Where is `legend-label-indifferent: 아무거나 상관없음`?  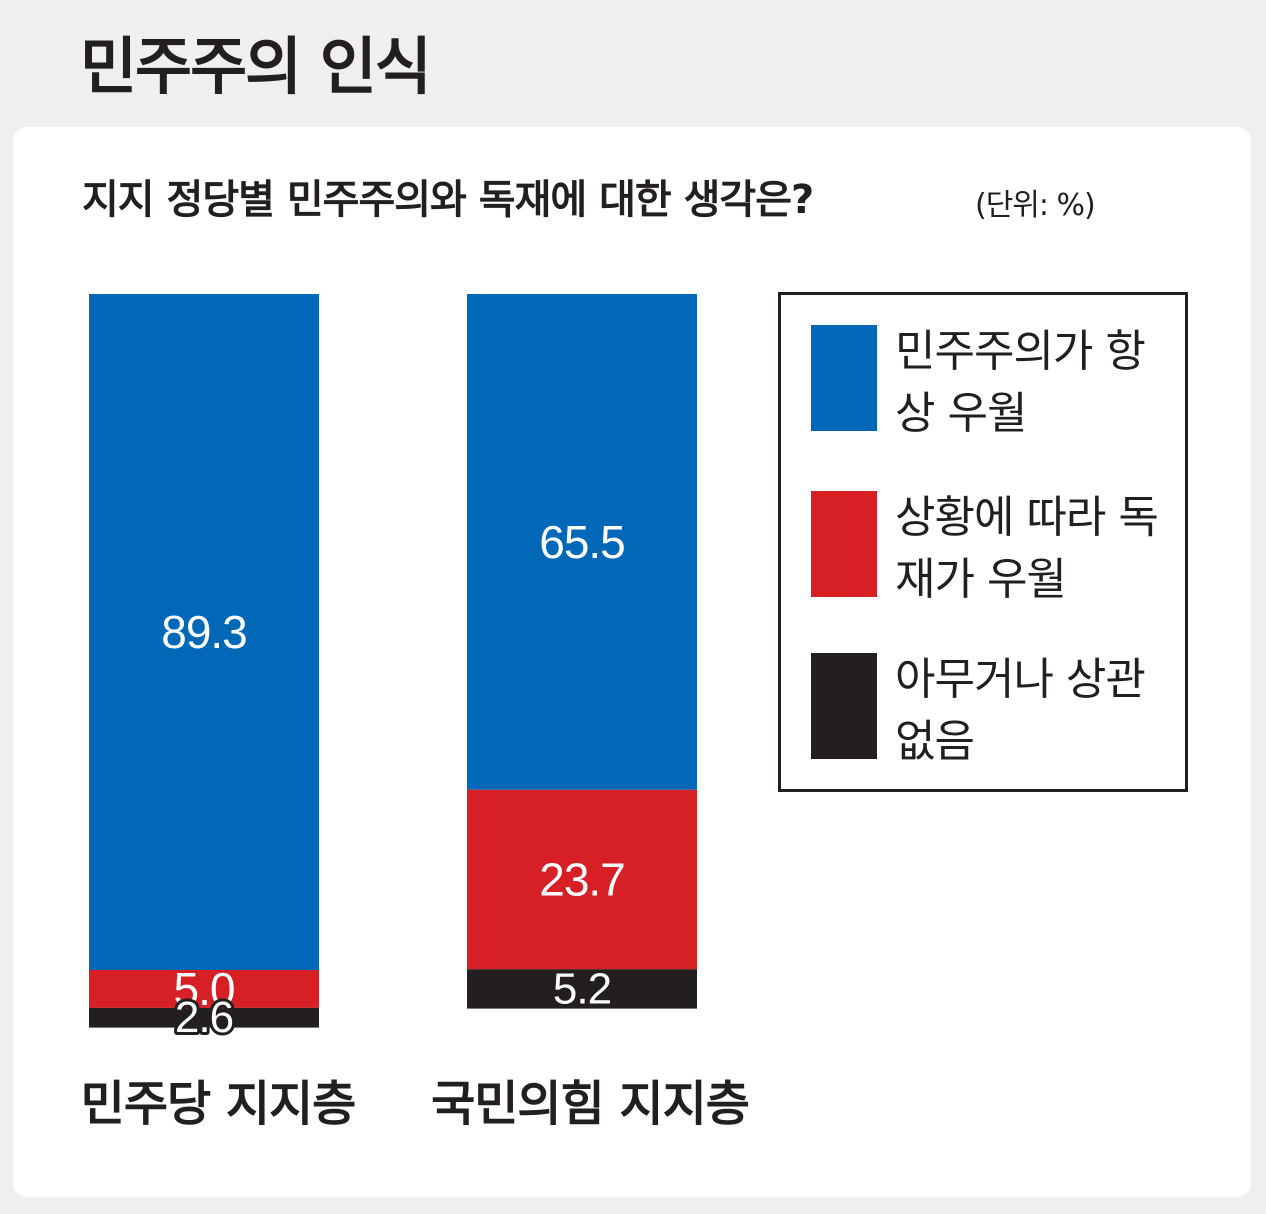 legend-label-indifferent: 아무거나 상관없음 is located at coordinates (1020, 710).